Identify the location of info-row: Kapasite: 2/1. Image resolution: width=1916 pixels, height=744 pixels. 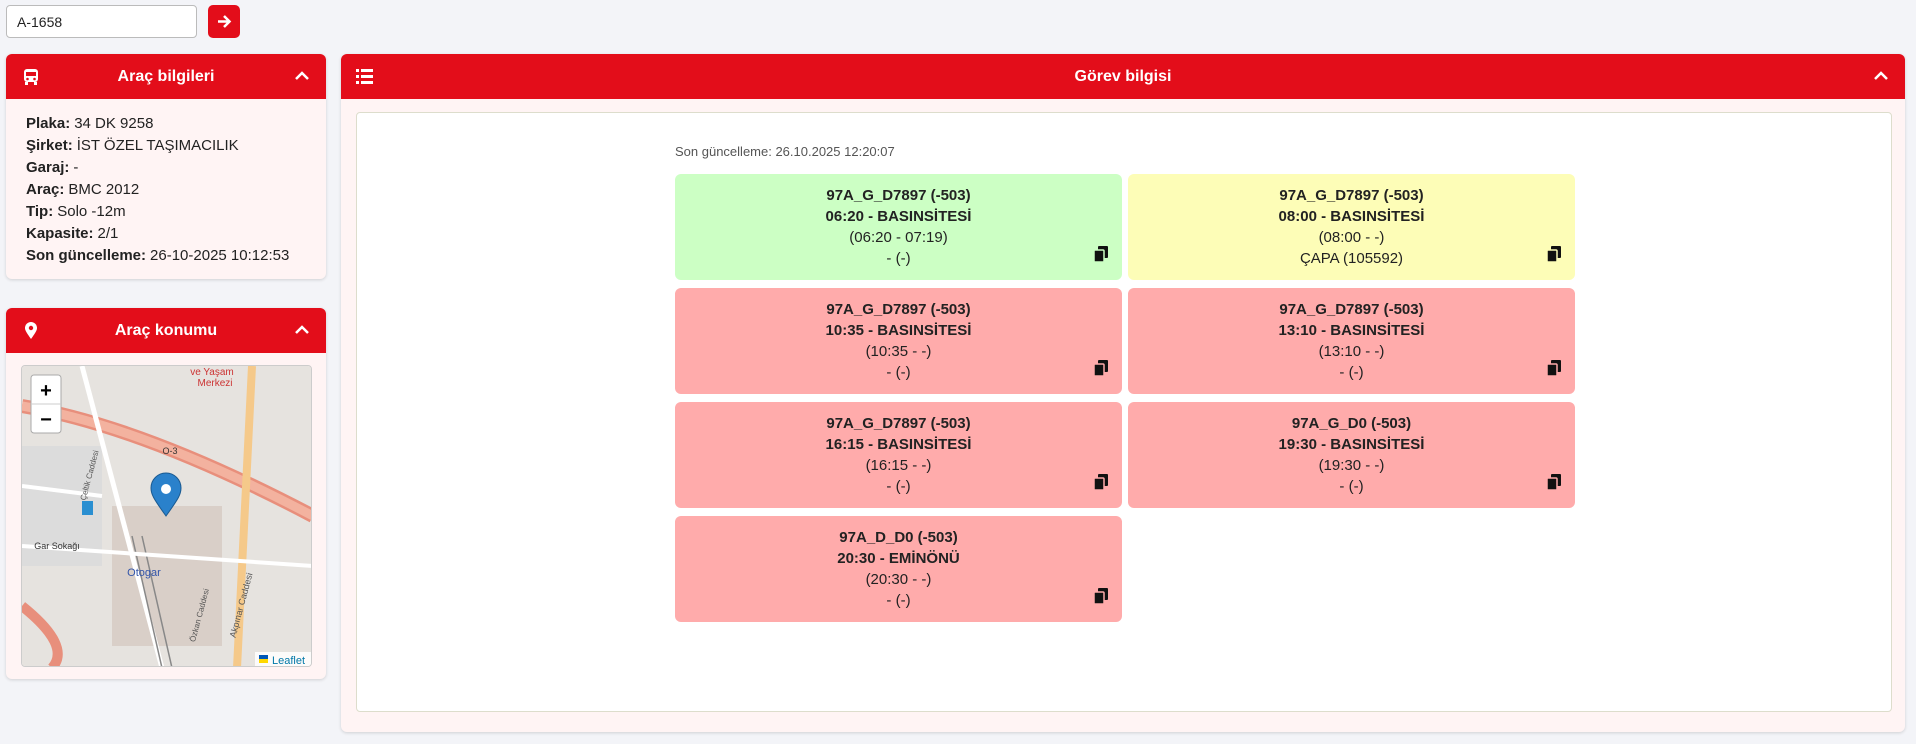
(72, 234).